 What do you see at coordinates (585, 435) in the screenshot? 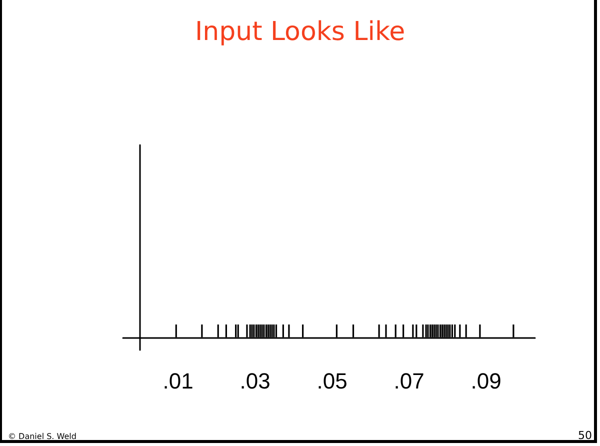
I see `text: 50` at bounding box center [585, 435].